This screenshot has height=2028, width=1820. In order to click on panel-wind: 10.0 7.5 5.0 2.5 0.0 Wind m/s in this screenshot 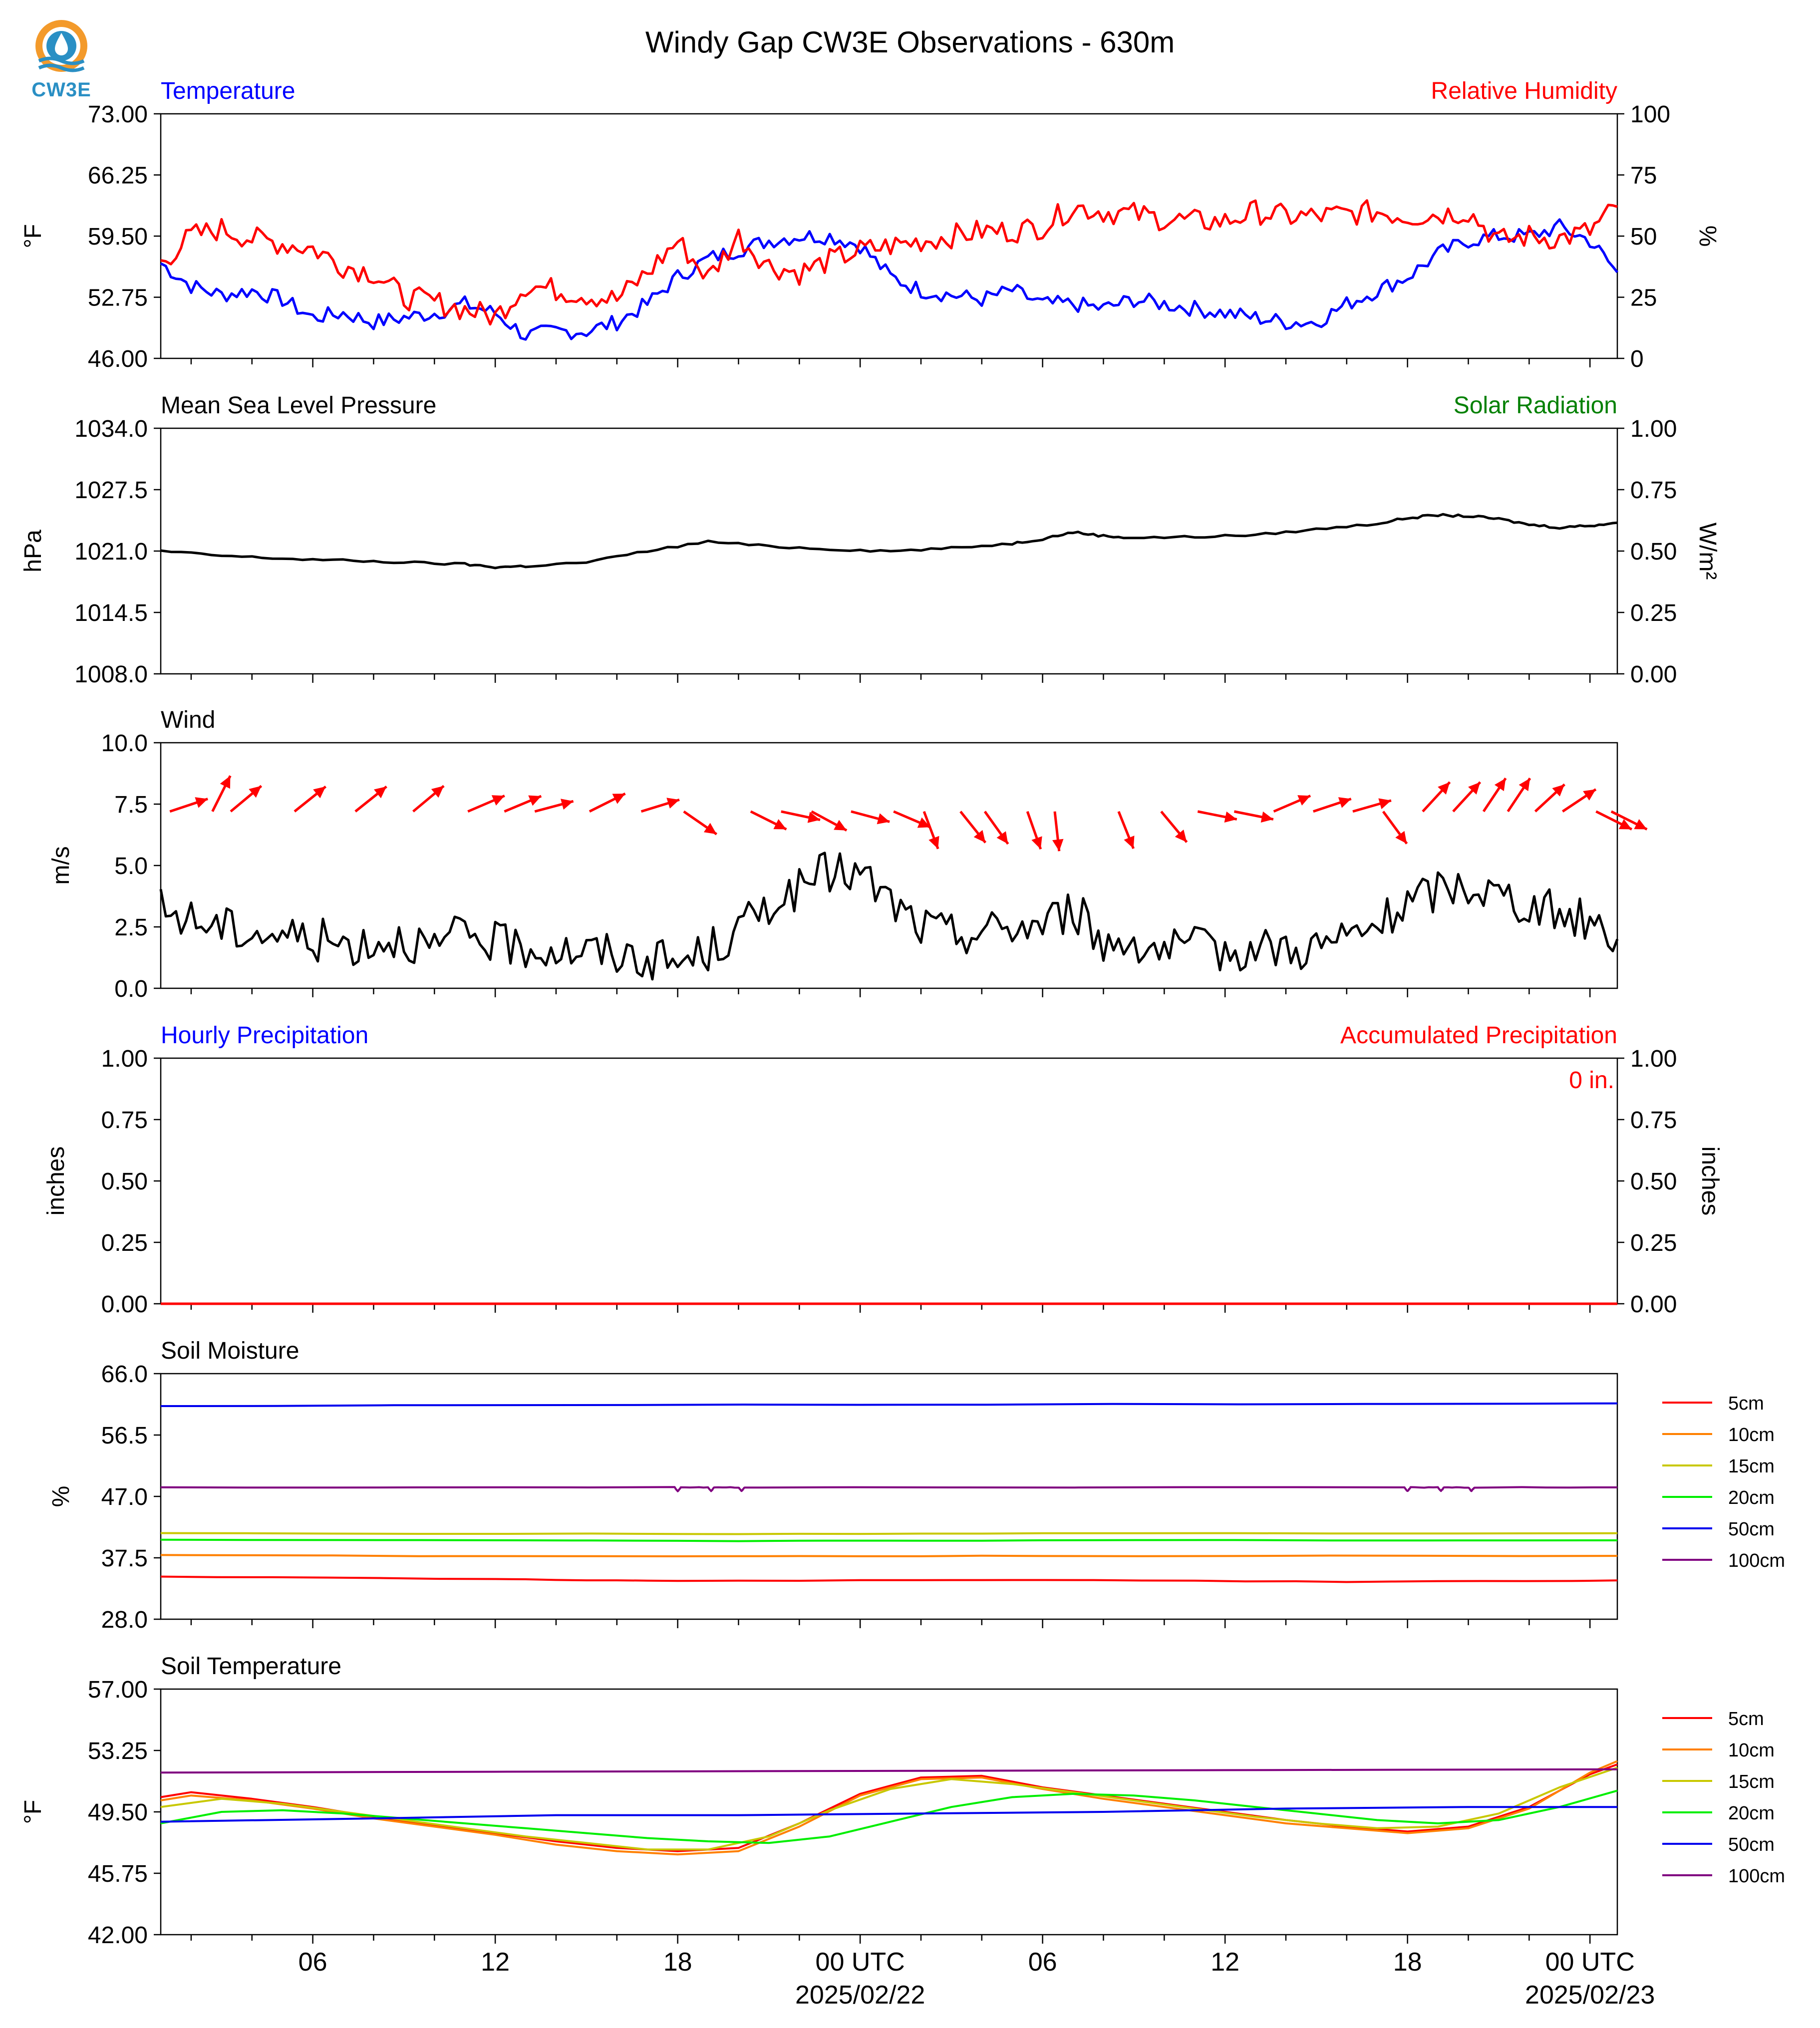, I will do `click(848, 854)`.